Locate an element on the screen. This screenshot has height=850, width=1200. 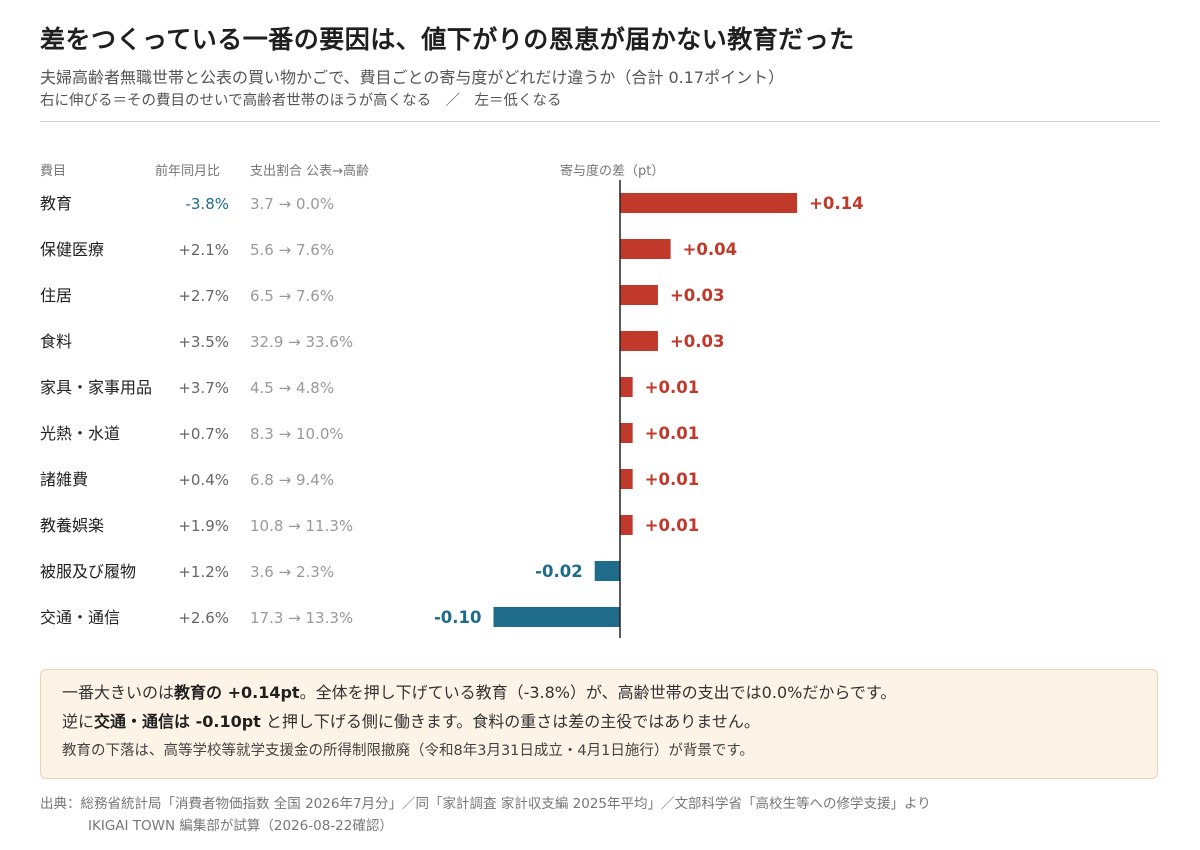
category-label: 家具・家事用品 is located at coordinates (96, 387).